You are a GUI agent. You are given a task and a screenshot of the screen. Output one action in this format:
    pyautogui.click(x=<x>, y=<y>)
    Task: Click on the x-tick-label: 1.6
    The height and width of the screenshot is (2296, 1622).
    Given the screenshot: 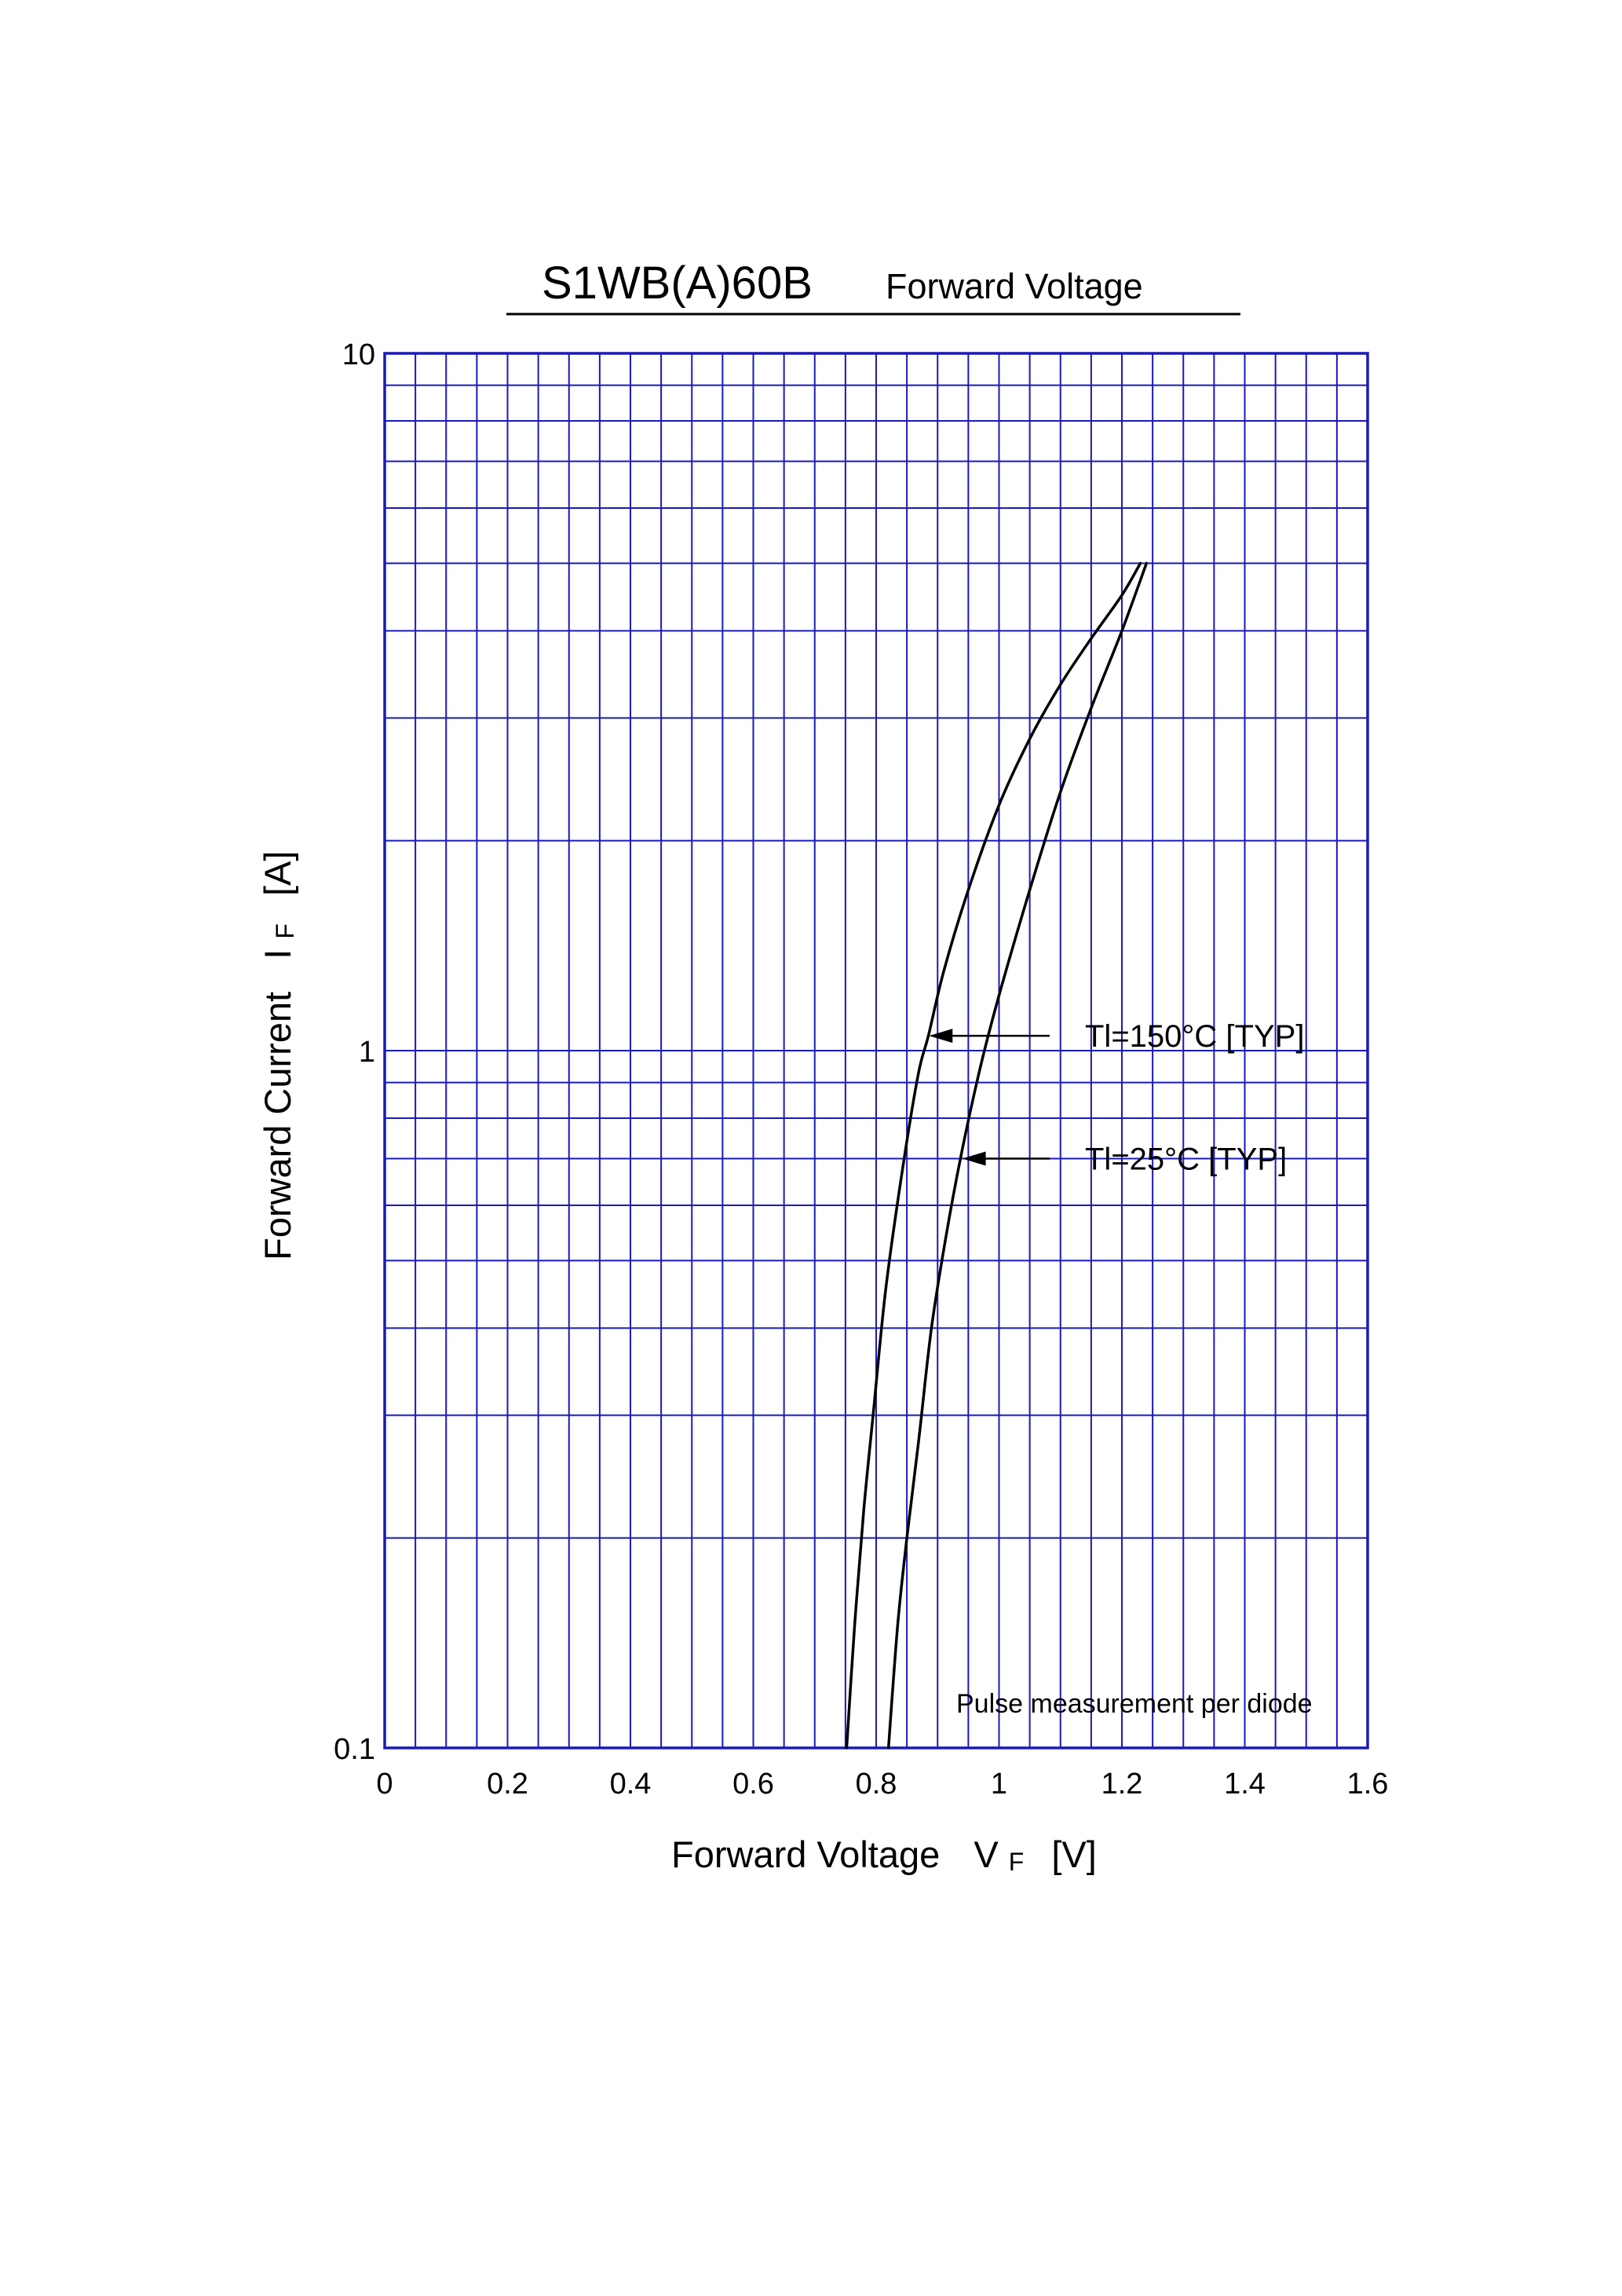 What is the action you would take?
    pyautogui.click(x=1368, y=1785)
    